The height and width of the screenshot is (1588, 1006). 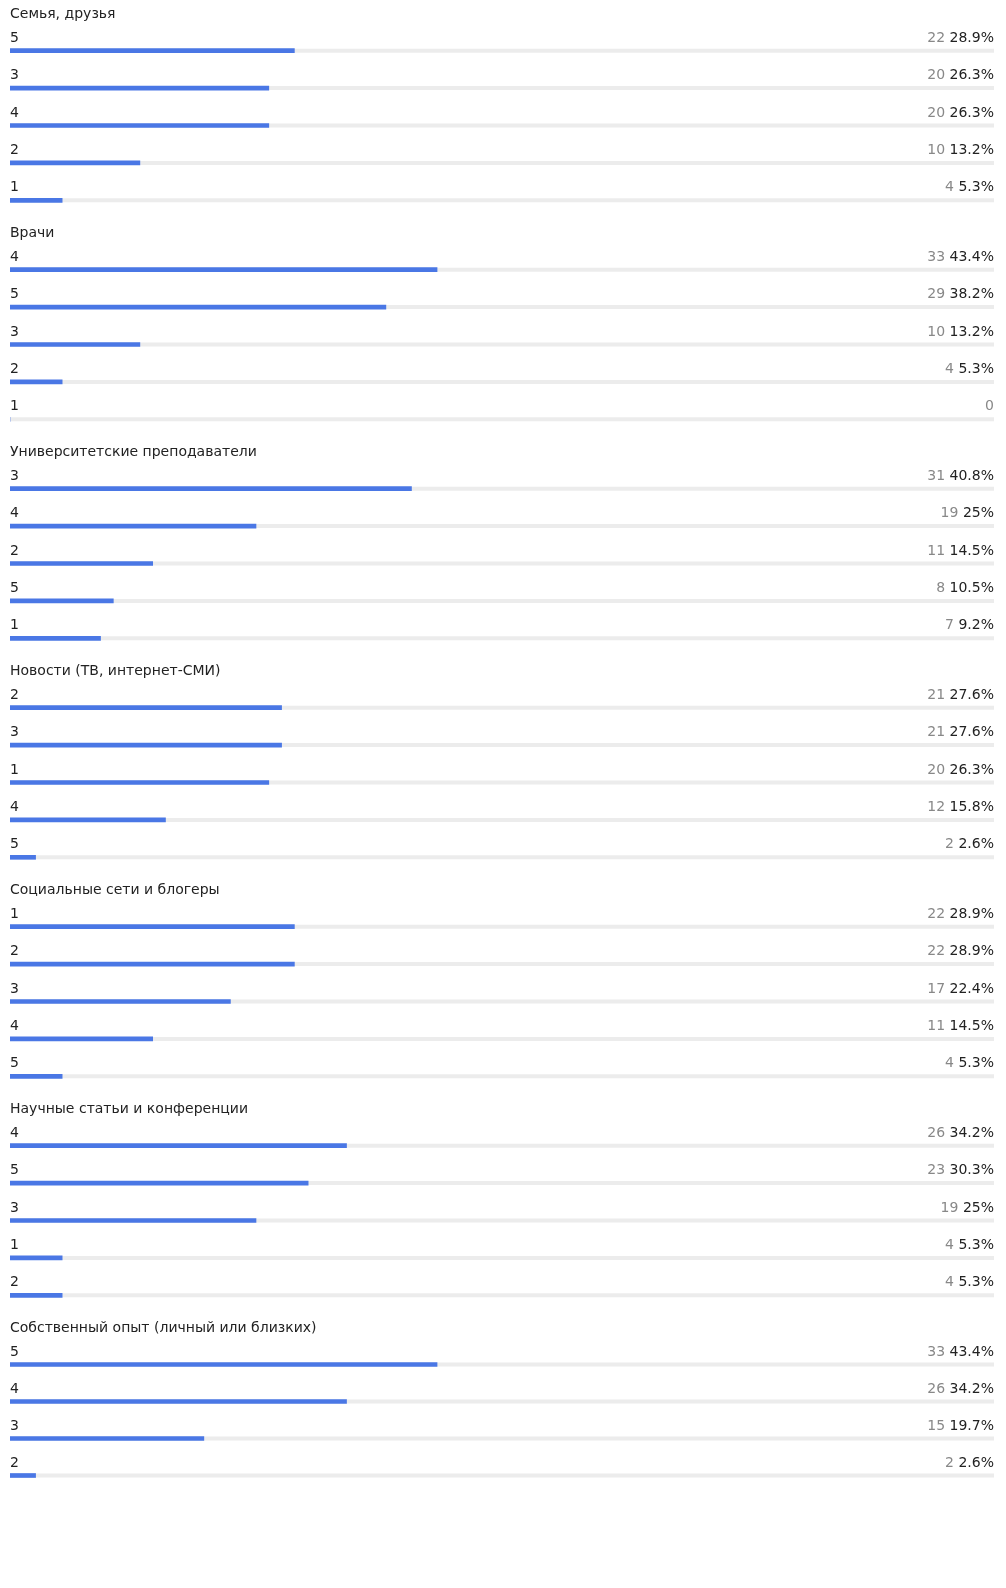 I want to click on data-label: 8 10.5%, so click(x=965, y=586).